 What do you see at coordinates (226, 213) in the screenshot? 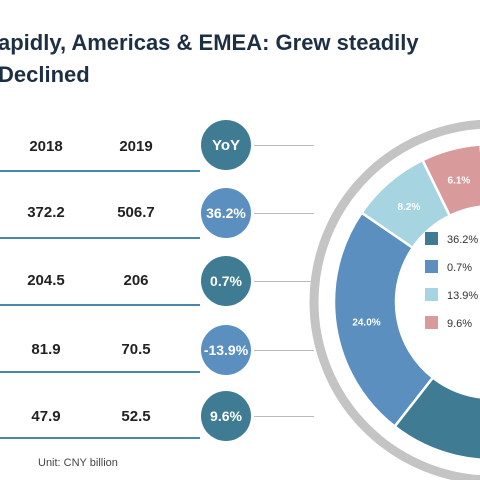
I see `row-1-yoy-badge: 36.2%` at bounding box center [226, 213].